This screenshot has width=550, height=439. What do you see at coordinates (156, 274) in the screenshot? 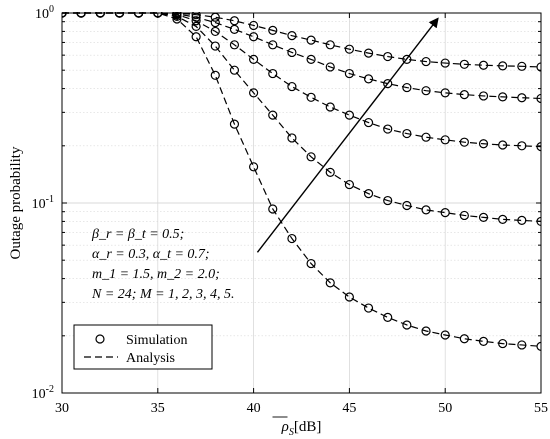
I see `annotation-line: m_1 = 1.5, m_2 = 2.0;` at bounding box center [156, 274].